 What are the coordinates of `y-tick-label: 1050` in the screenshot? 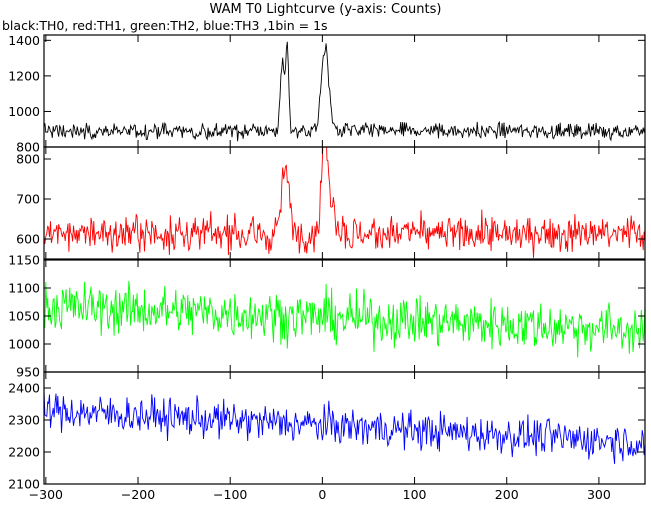 It's located at (24, 316).